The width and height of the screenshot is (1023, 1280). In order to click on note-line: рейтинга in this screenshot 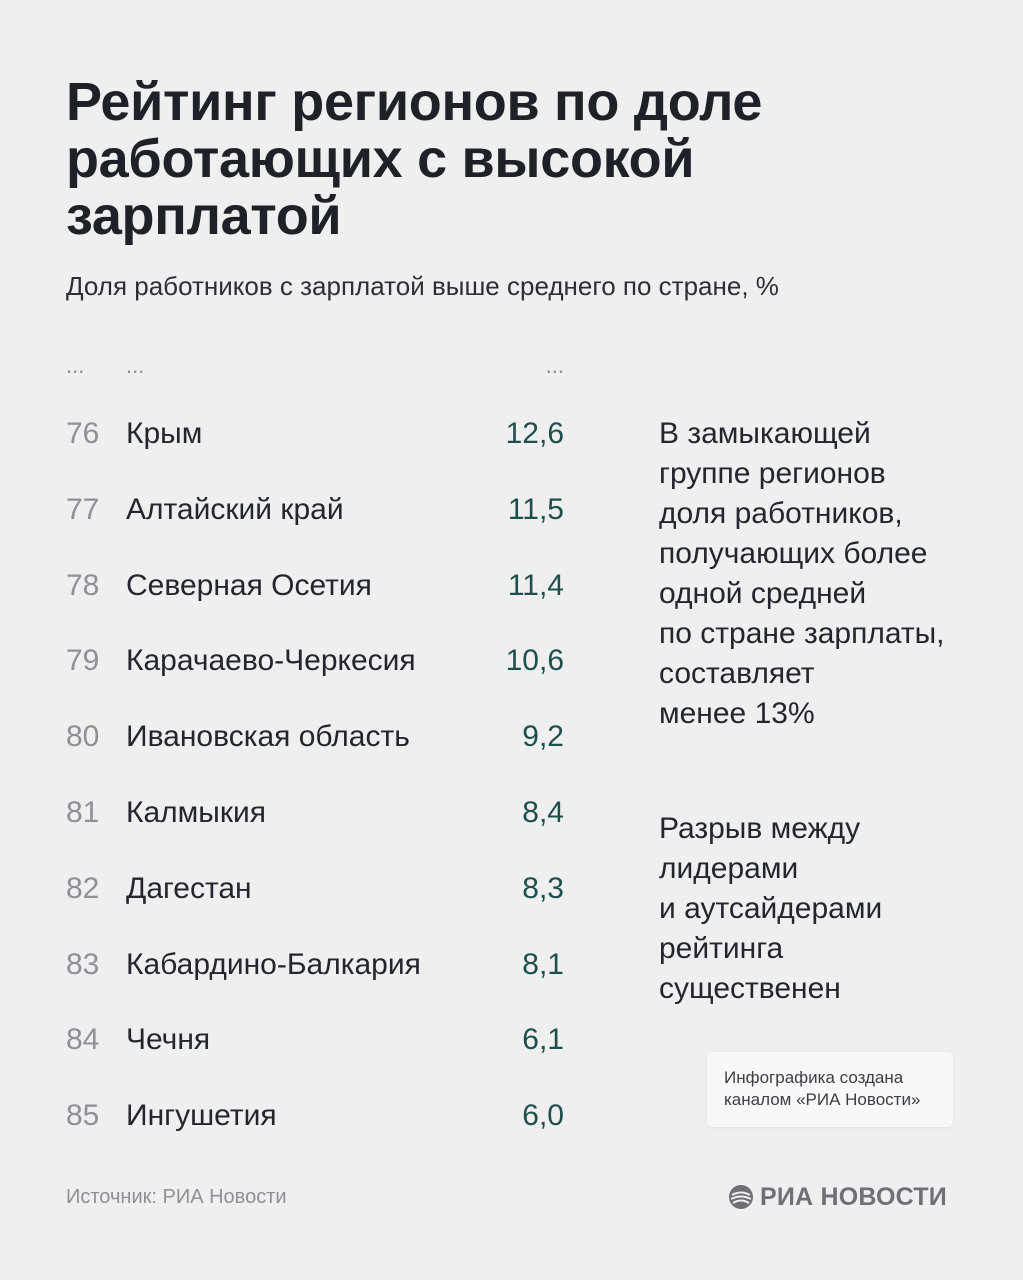, I will do `click(721, 948)`.